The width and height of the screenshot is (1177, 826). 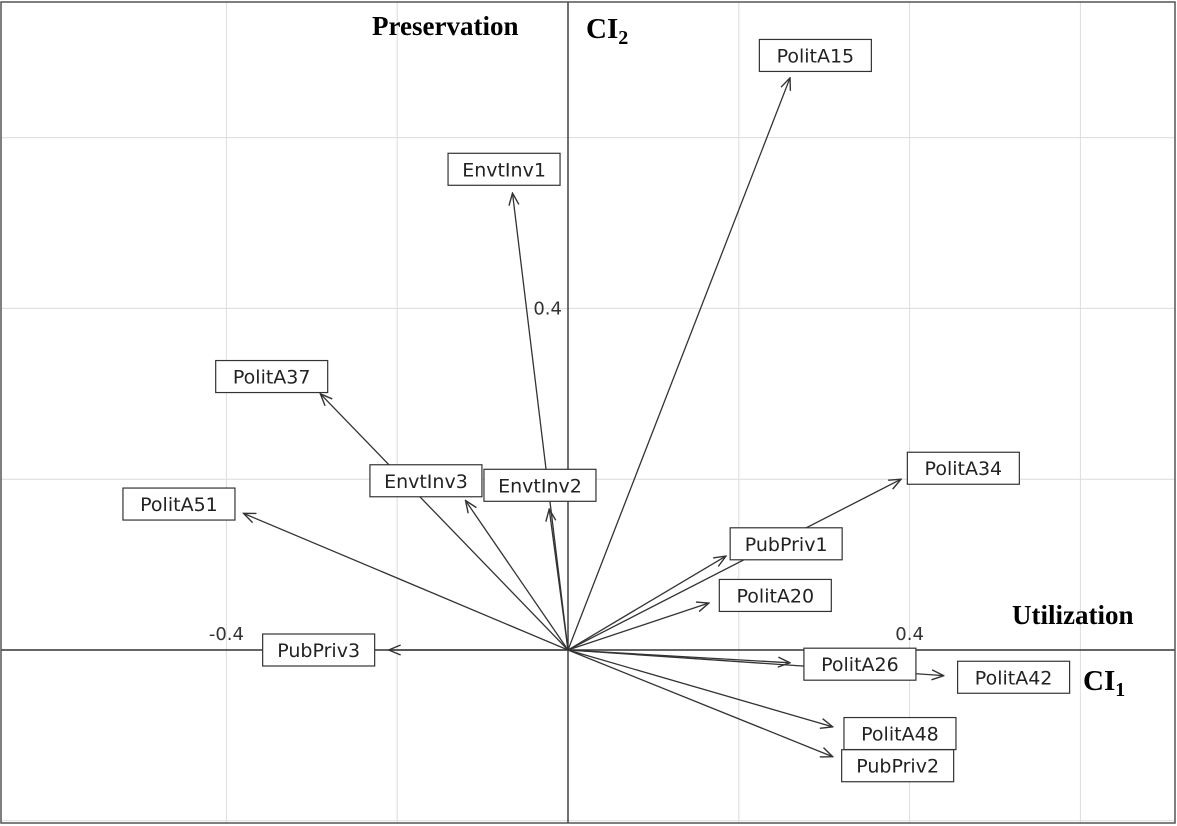 I want to click on y-pole-label: Preservation, so click(x=445, y=26).